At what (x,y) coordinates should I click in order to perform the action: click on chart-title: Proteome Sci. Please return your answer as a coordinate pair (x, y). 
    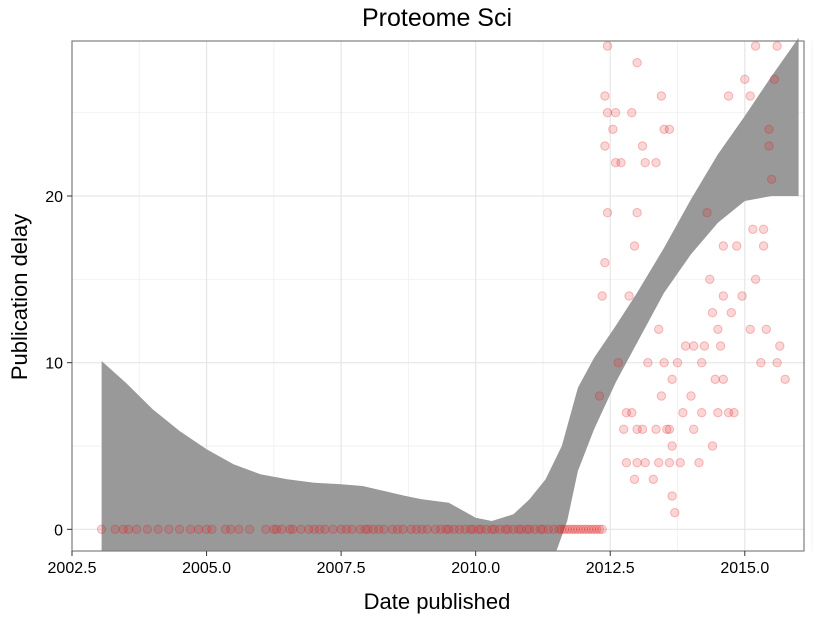
    Looking at the image, I should click on (437, 18).